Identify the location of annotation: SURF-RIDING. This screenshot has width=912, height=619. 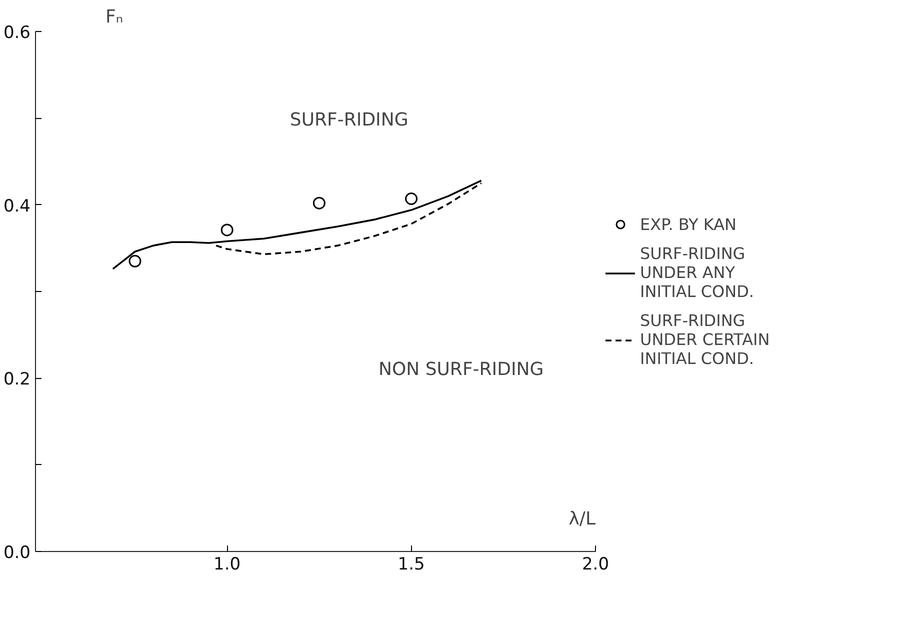
(349, 119).